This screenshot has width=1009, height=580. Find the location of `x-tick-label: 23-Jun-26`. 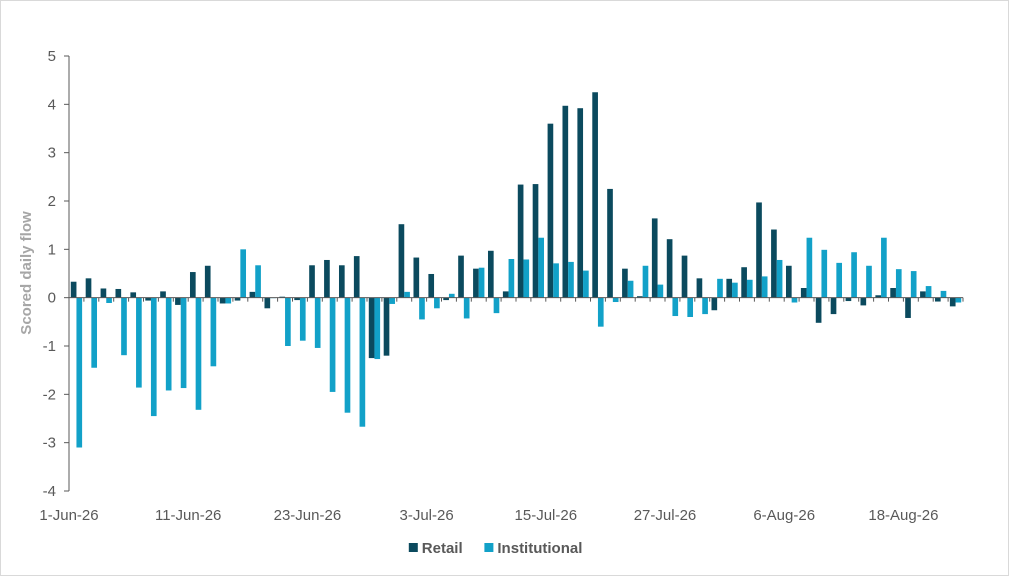

x-tick-label: 23-Jun-26 is located at coordinates (308, 515).